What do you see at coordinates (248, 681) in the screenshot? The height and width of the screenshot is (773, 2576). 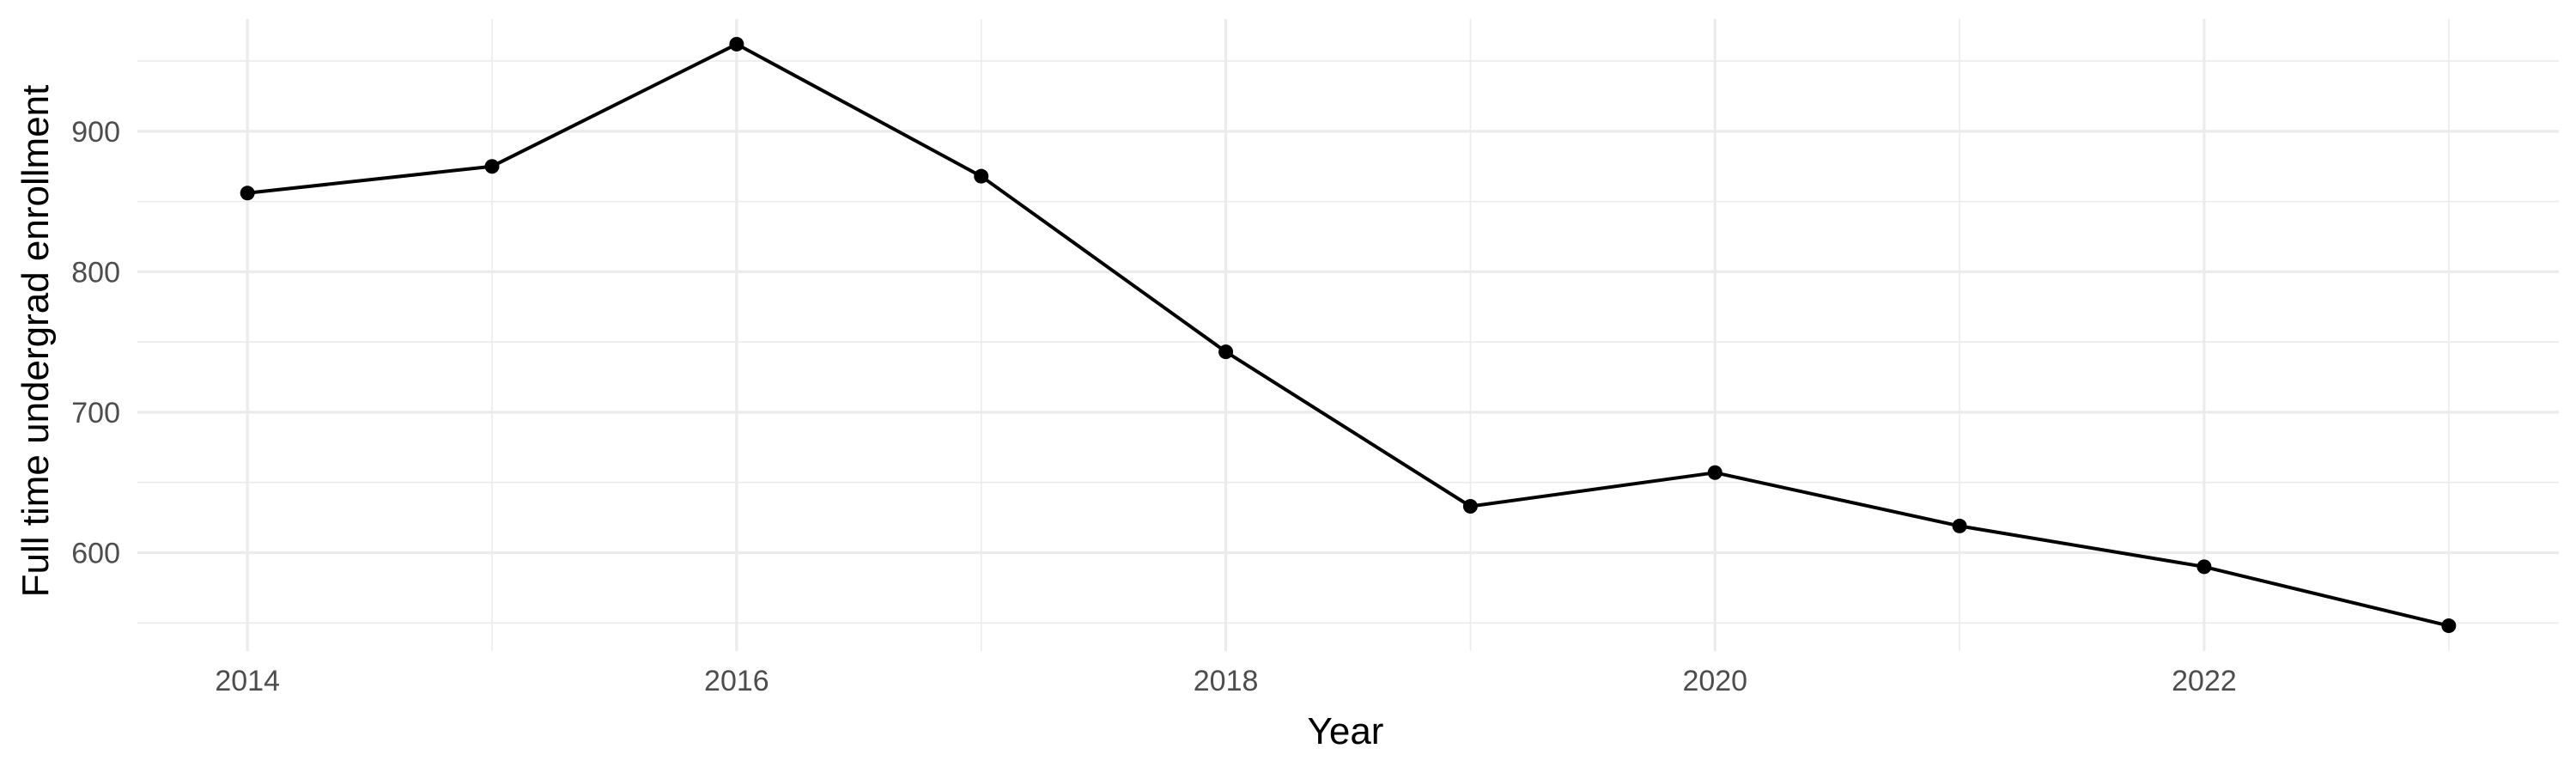 I see `x-tick-label: 2014` at bounding box center [248, 681].